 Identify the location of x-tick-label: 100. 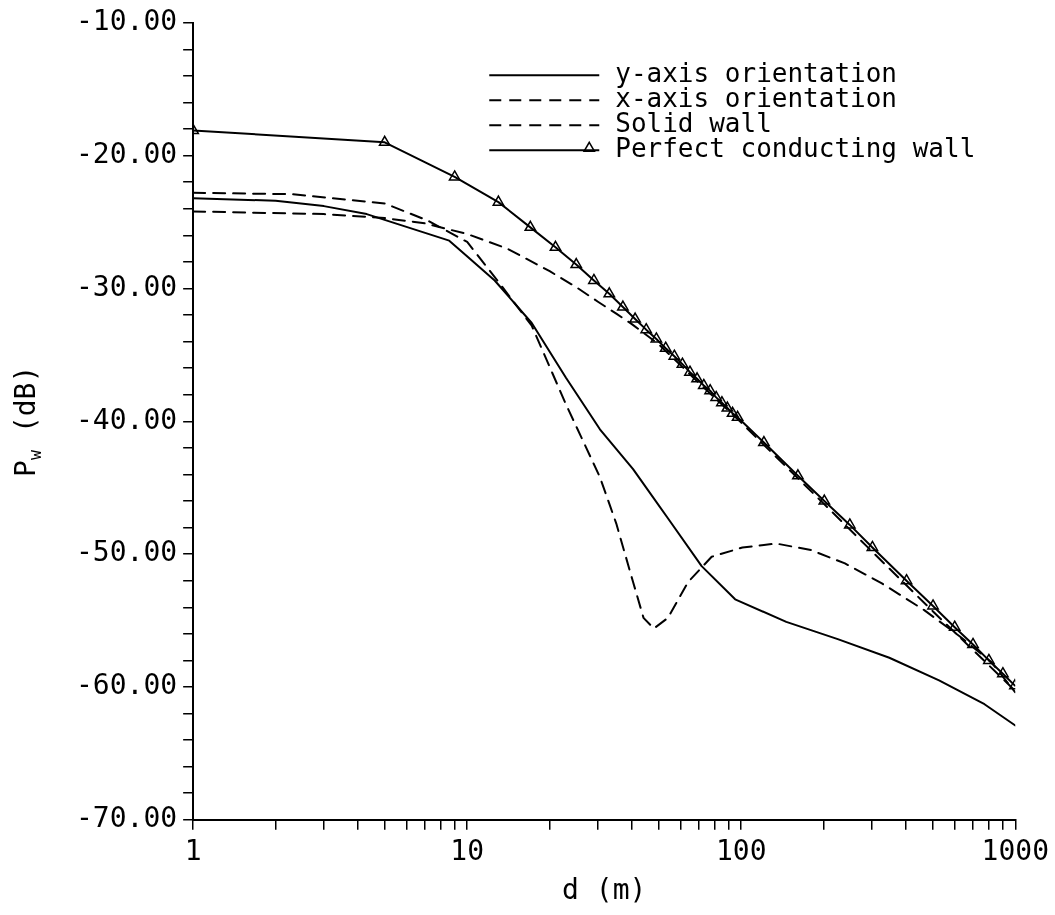
(741, 850).